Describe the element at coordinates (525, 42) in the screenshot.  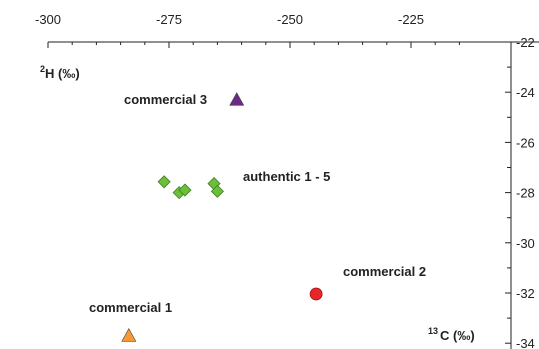
I see `y-tick-label: -22` at that location.